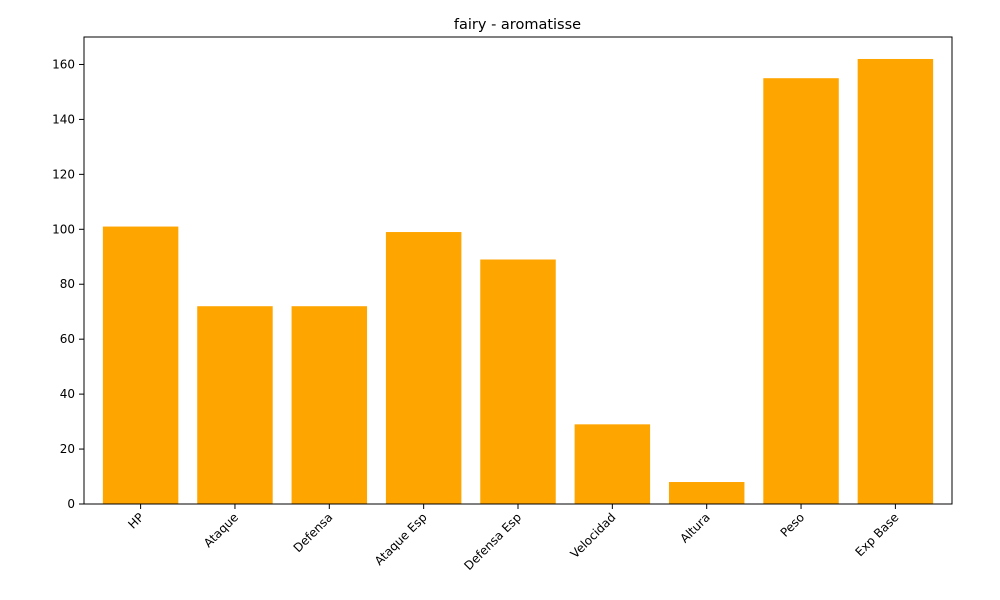  What do you see at coordinates (221, 530) in the screenshot?
I see `x-tick-label: Ataque` at bounding box center [221, 530].